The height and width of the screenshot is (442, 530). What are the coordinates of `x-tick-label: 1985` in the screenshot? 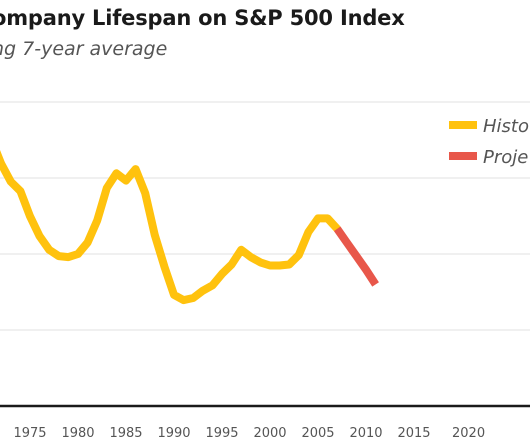 It's located at (125, 433).